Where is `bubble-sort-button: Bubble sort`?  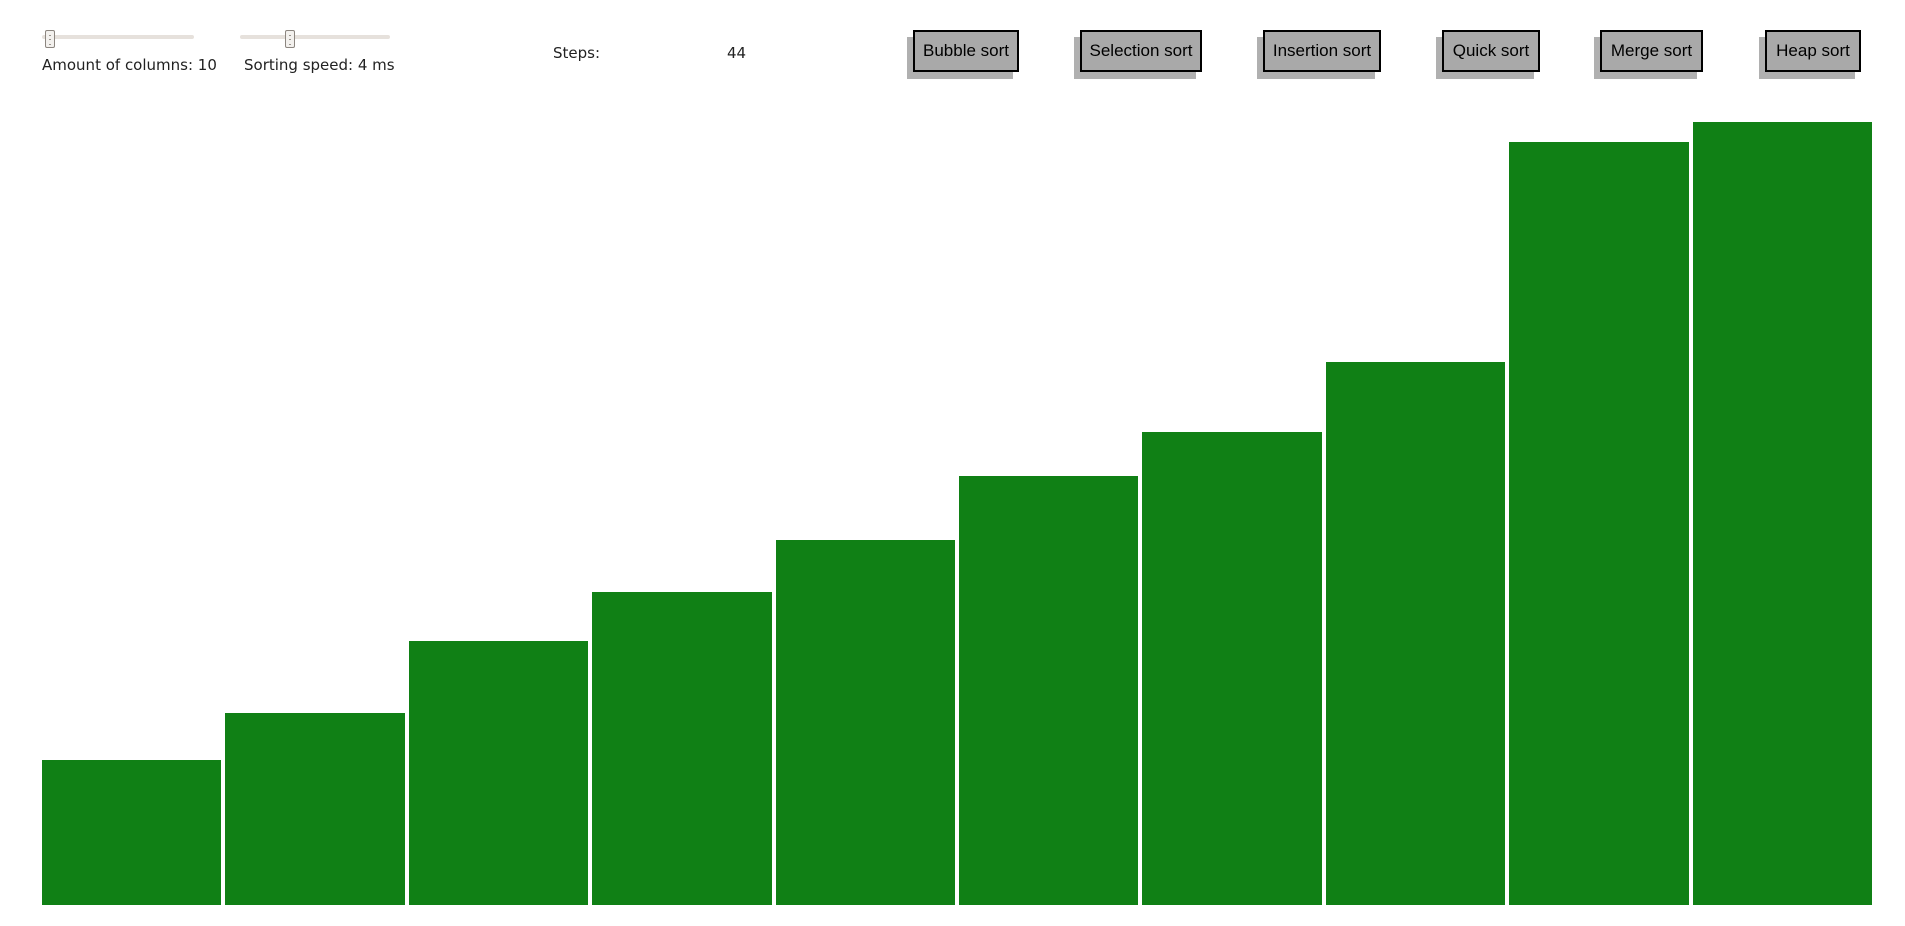
bubble-sort-button: Bubble sort is located at coordinates (966, 51).